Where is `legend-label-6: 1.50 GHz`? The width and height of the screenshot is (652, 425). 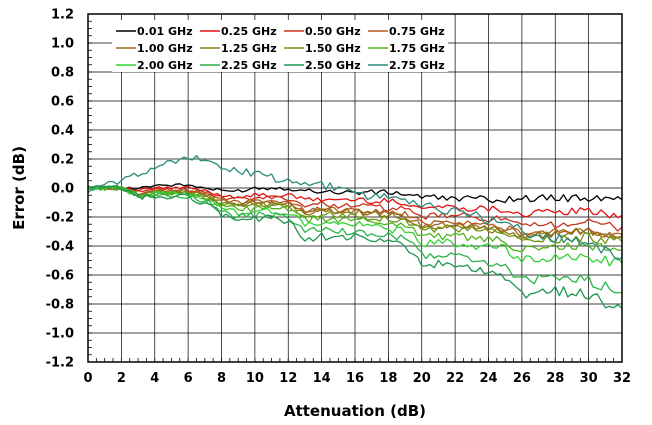 legend-label-6: 1.50 GHz is located at coordinates (333, 48).